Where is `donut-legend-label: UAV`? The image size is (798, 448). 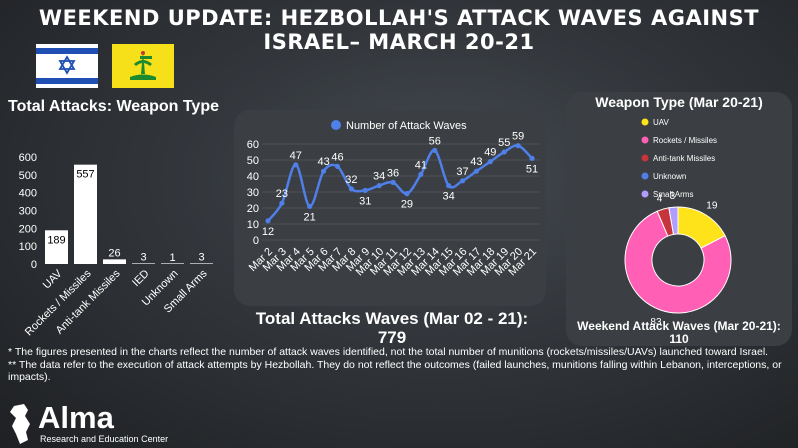 donut-legend-label: UAV is located at coordinates (661, 122).